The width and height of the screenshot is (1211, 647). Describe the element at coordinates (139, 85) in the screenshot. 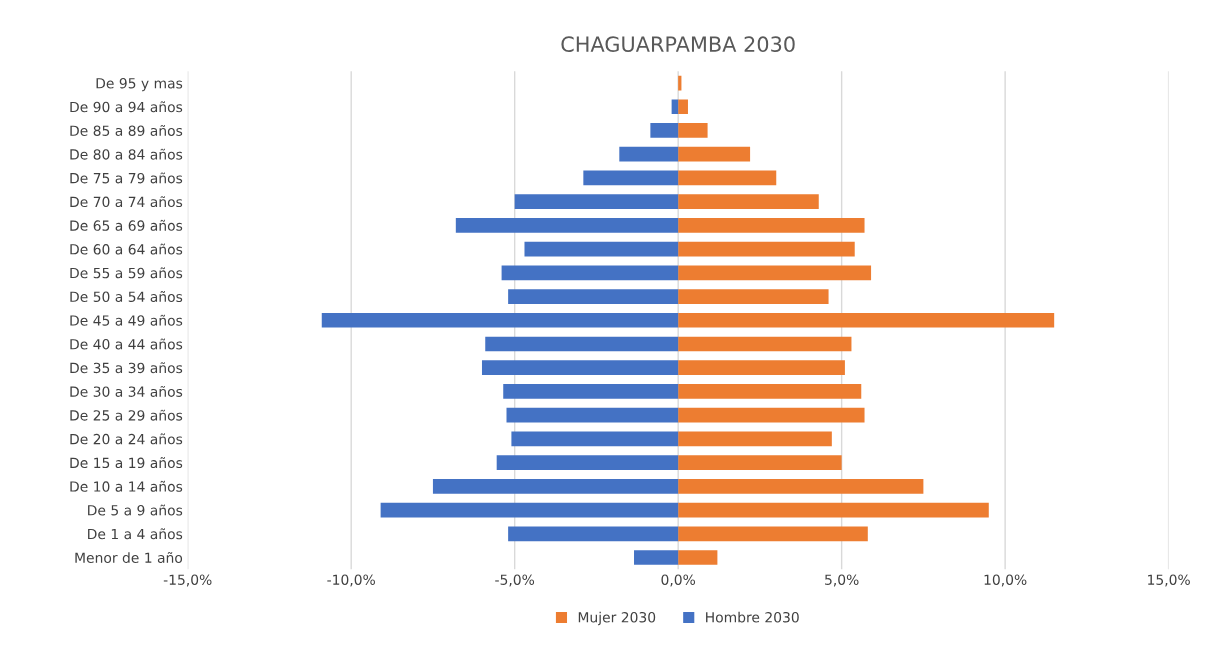

I see `y-tick-label: De 95 y mas` at that location.